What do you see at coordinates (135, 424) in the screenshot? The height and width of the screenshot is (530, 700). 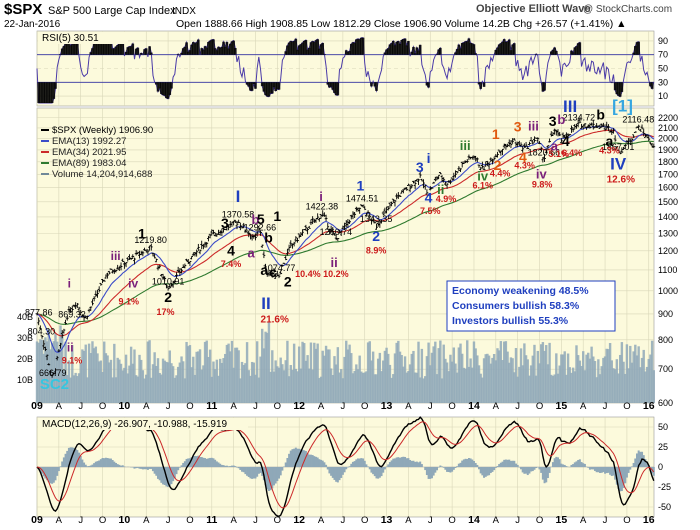 I see `macd-label: MACD(12,26,9) -26.907, -10.988, -15.919` at bounding box center [135, 424].